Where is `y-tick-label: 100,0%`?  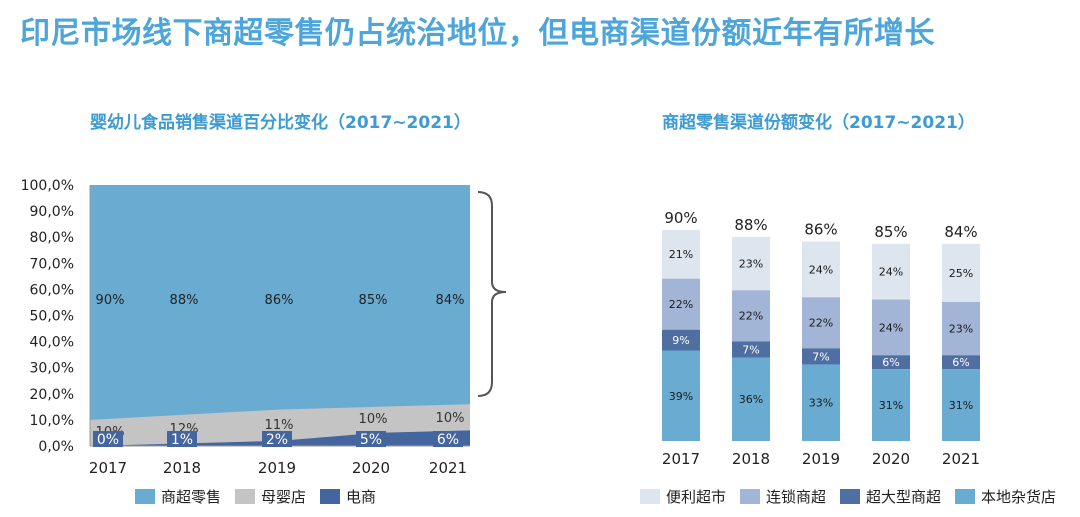
y-tick-label: 100,0% is located at coordinates (47, 186).